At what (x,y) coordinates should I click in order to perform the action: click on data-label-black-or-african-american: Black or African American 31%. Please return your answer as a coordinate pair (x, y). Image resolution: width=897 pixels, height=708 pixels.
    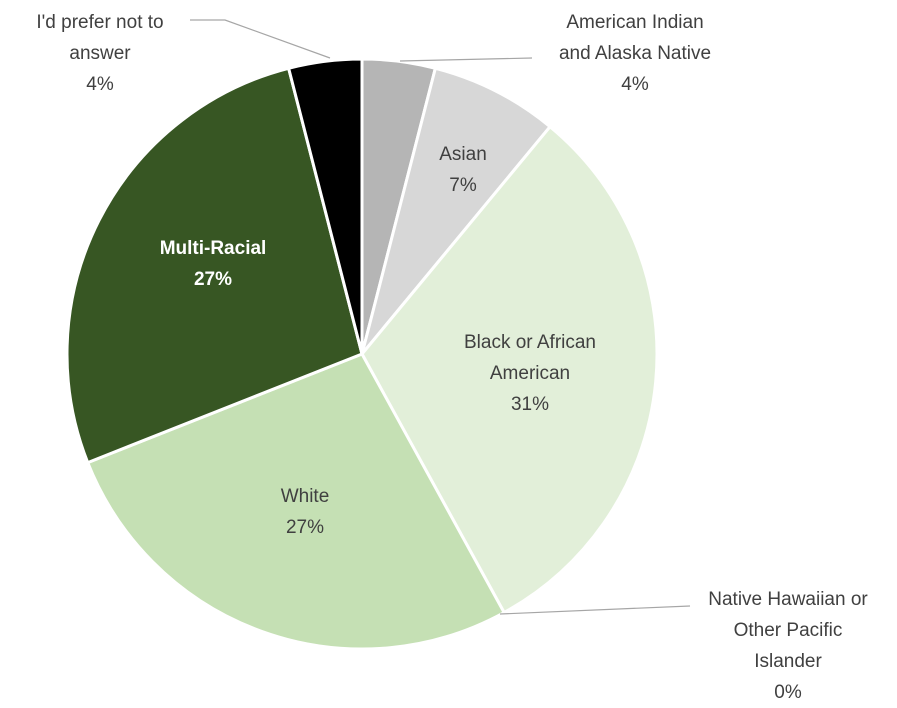
    Looking at the image, I should click on (530, 373).